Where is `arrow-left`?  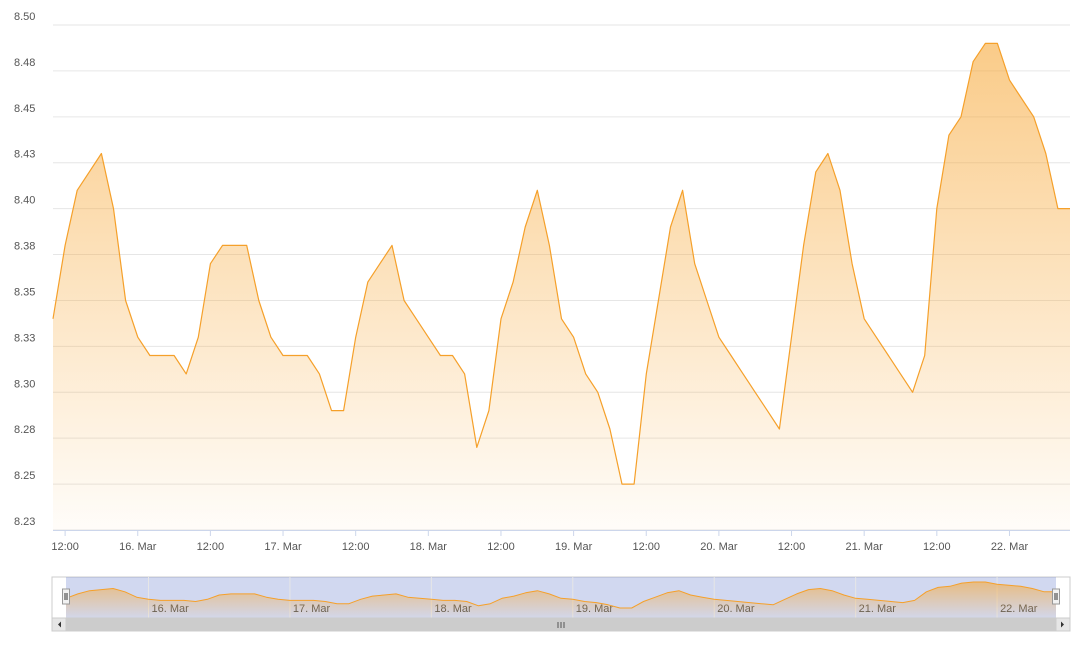 arrow-left is located at coordinates (59, 624).